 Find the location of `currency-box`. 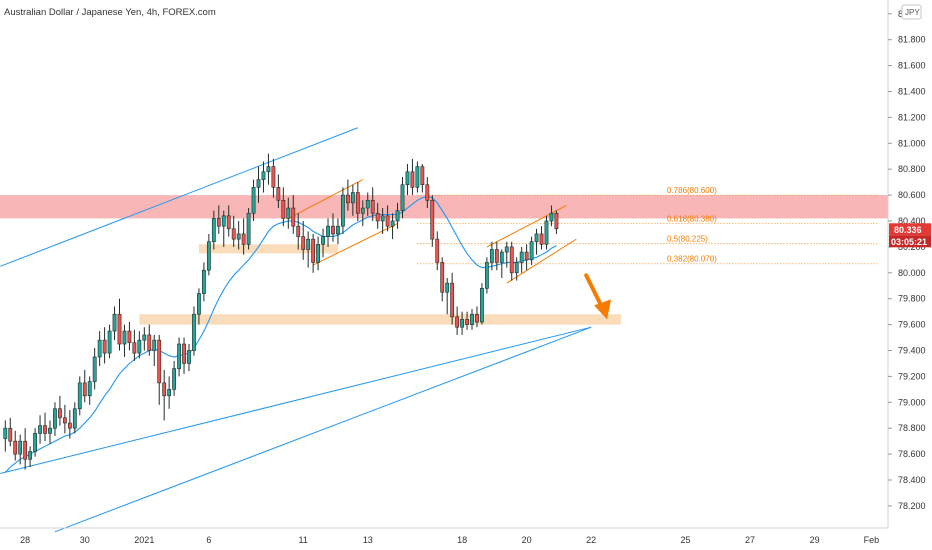

currency-box is located at coordinates (911, 12).